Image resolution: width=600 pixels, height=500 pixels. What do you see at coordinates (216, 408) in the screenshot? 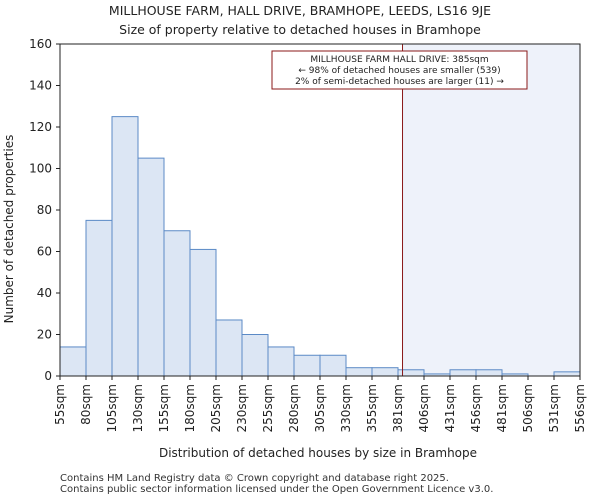
I see `x-tick-label-205sqm: 205sqm` at bounding box center [216, 408].